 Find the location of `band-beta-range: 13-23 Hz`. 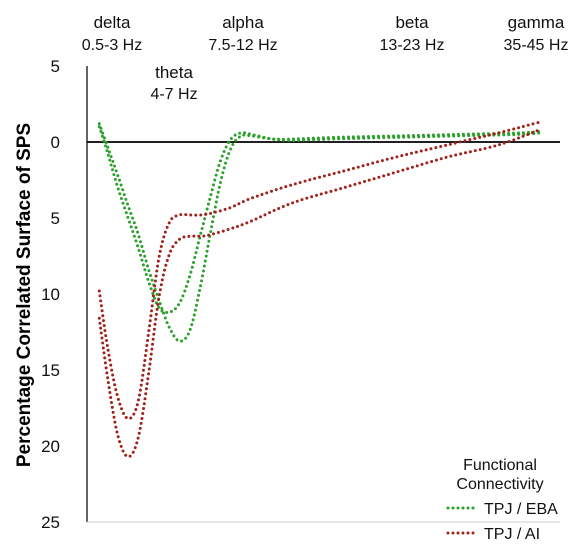

band-beta-range: 13-23 Hz is located at coordinates (412, 45).